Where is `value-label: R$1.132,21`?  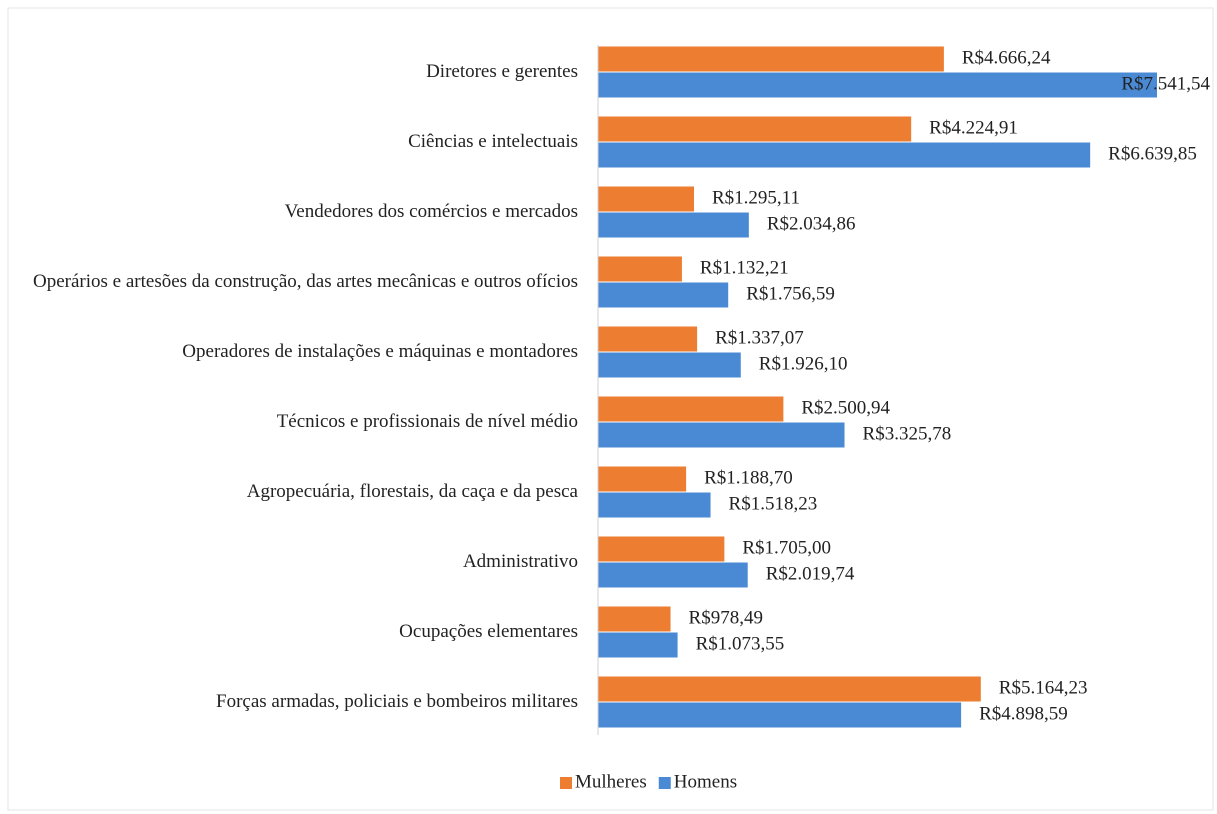 value-label: R$1.132,21 is located at coordinates (744, 267).